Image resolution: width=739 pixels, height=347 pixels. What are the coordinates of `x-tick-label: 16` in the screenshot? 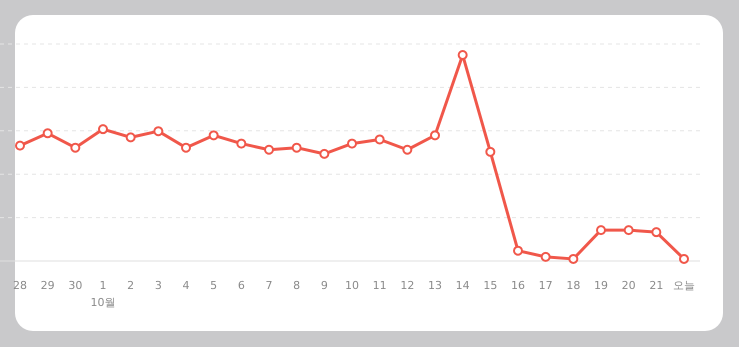 It's located at (518, 285).